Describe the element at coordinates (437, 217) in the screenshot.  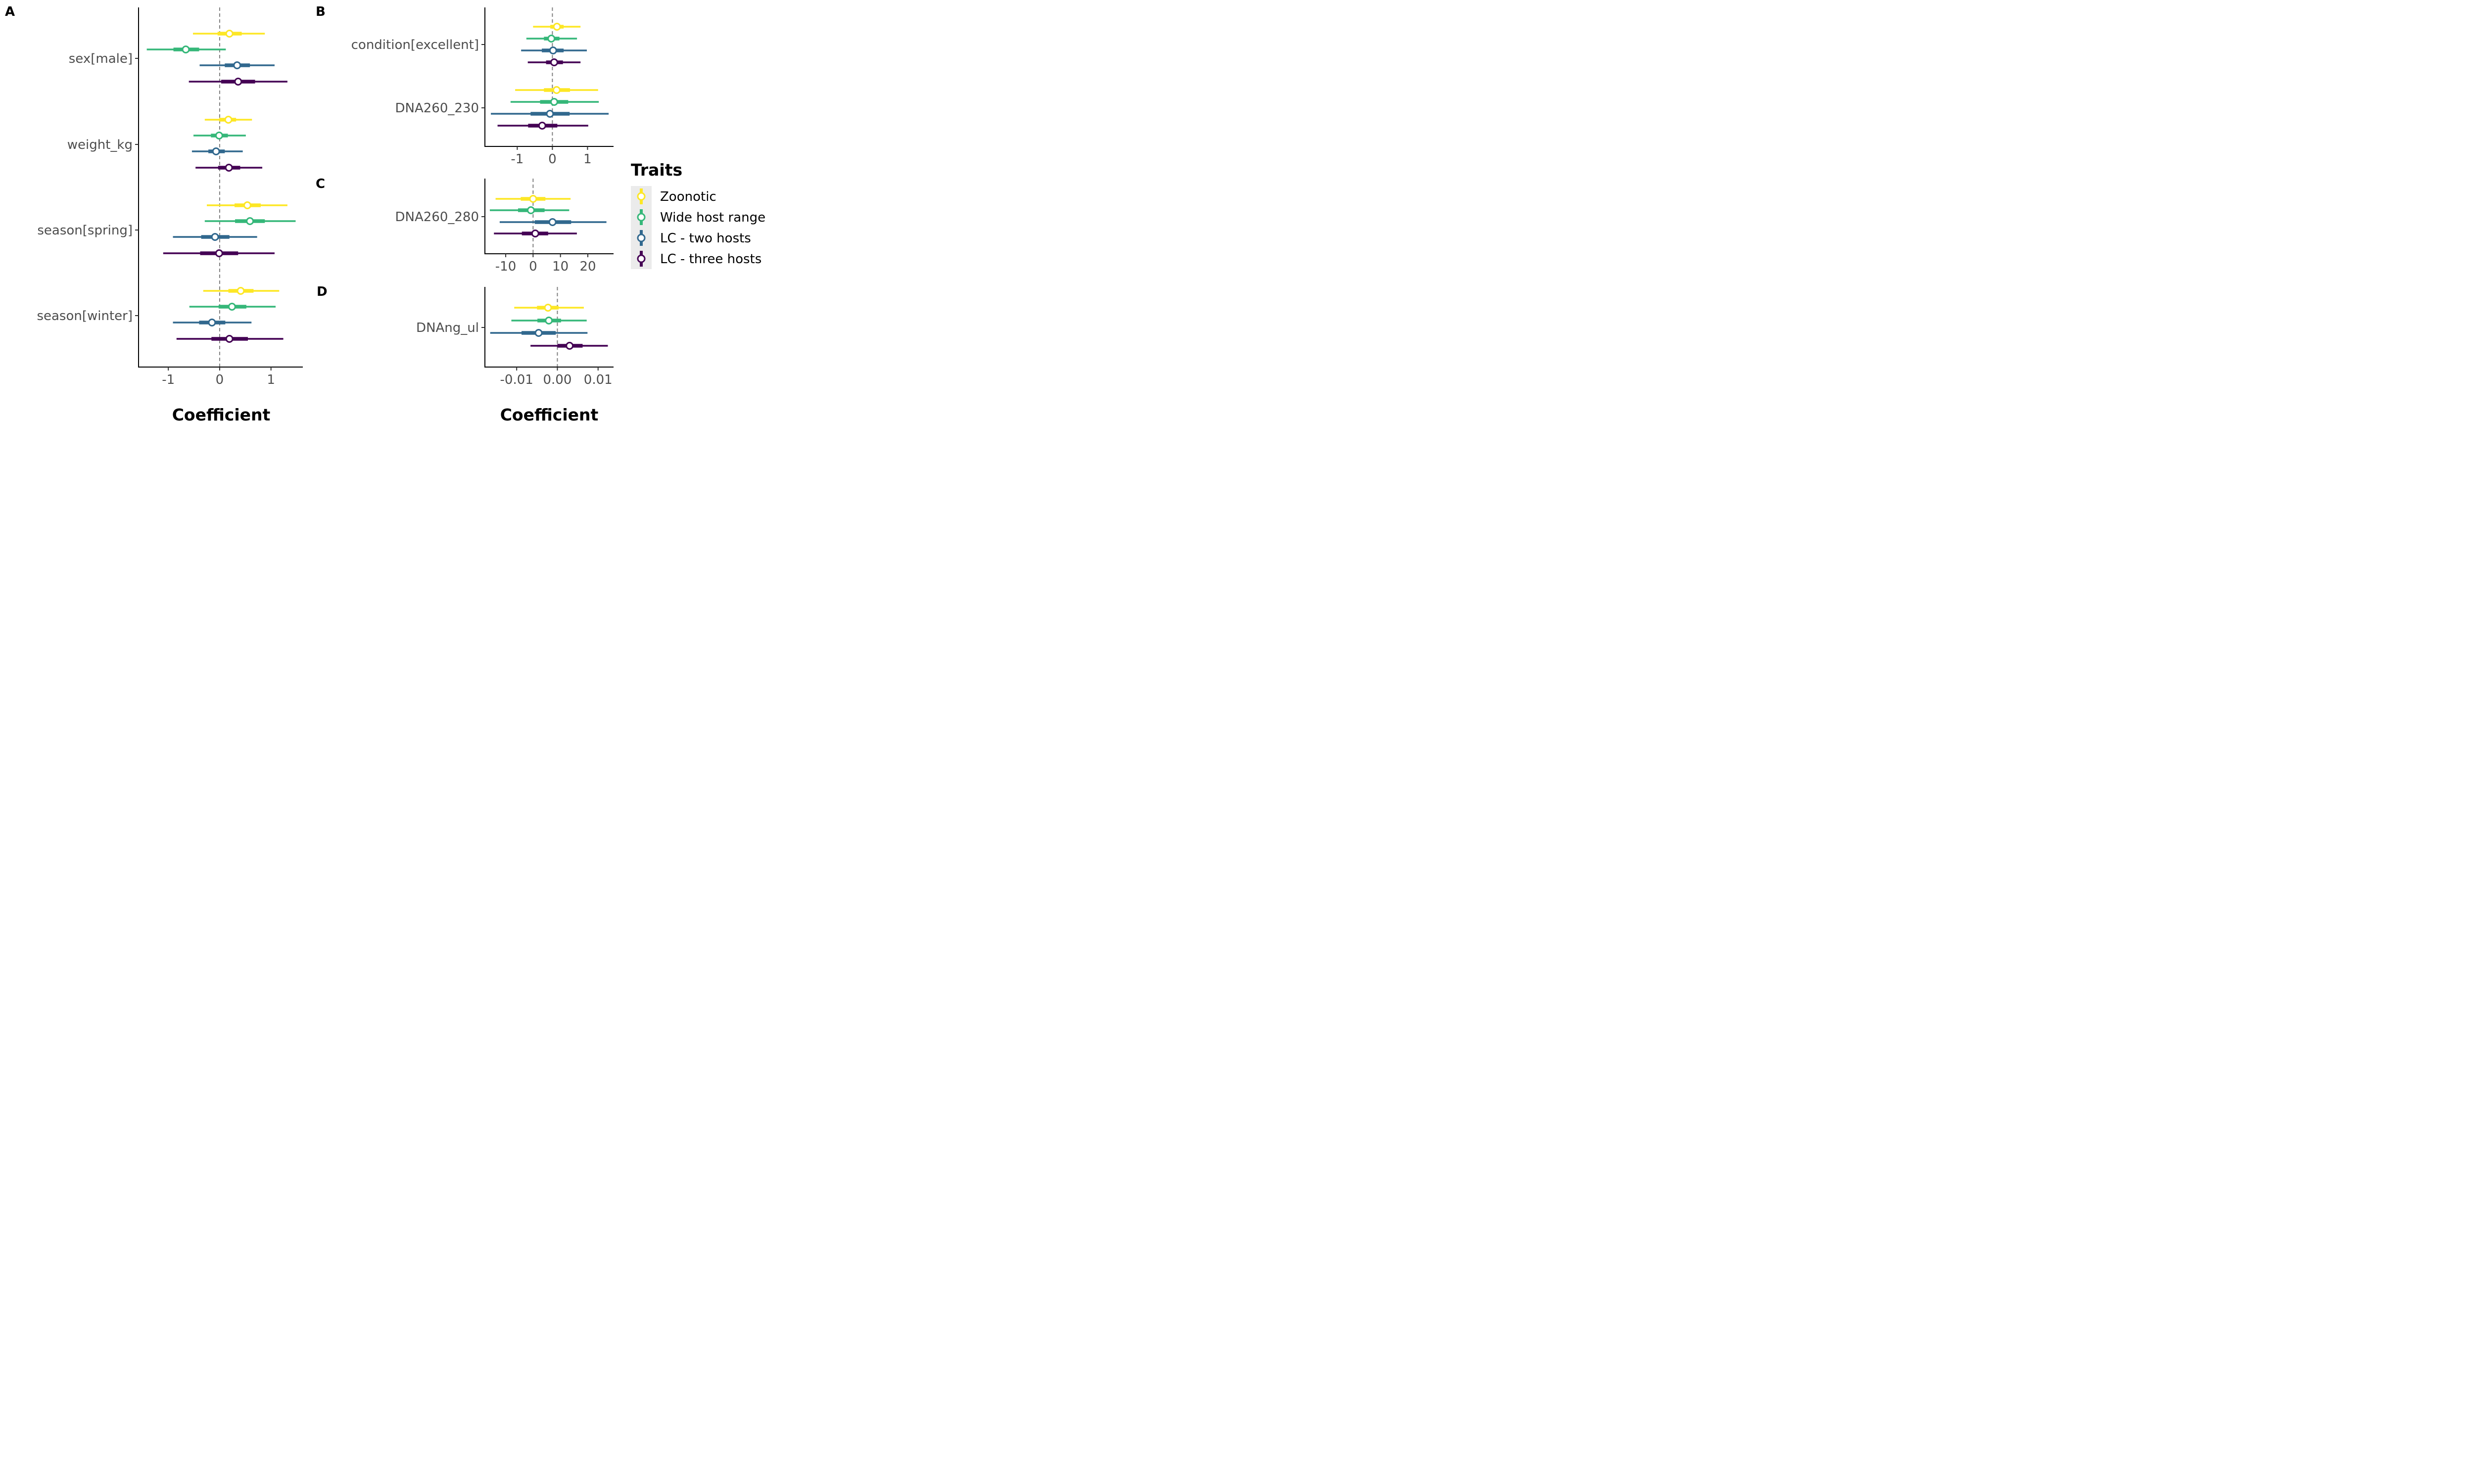
I see `y-category-label-dna260-280: DNA260_280` at that location.